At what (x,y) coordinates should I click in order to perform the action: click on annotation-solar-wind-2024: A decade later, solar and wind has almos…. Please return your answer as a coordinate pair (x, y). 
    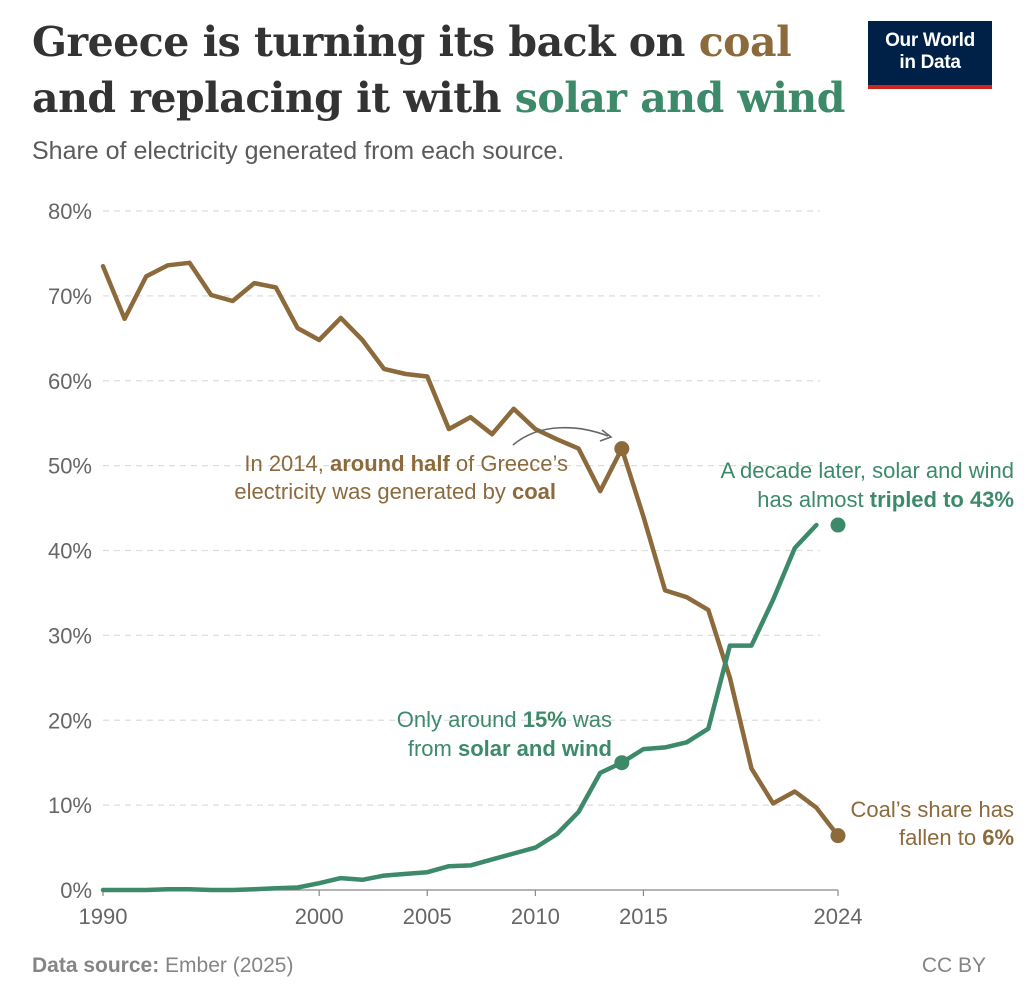
    Looking at the image, I should click on (867, 485).